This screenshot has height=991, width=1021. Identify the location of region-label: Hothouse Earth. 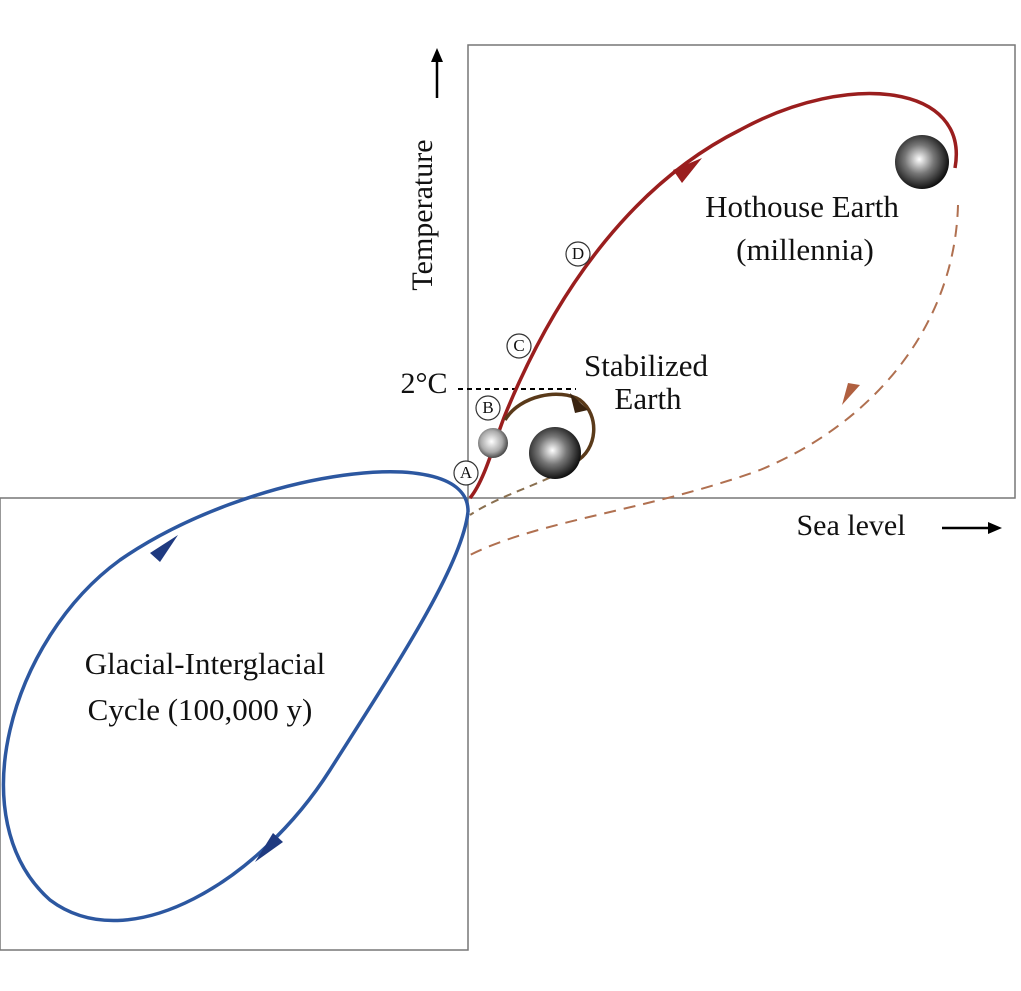
(802, 206).